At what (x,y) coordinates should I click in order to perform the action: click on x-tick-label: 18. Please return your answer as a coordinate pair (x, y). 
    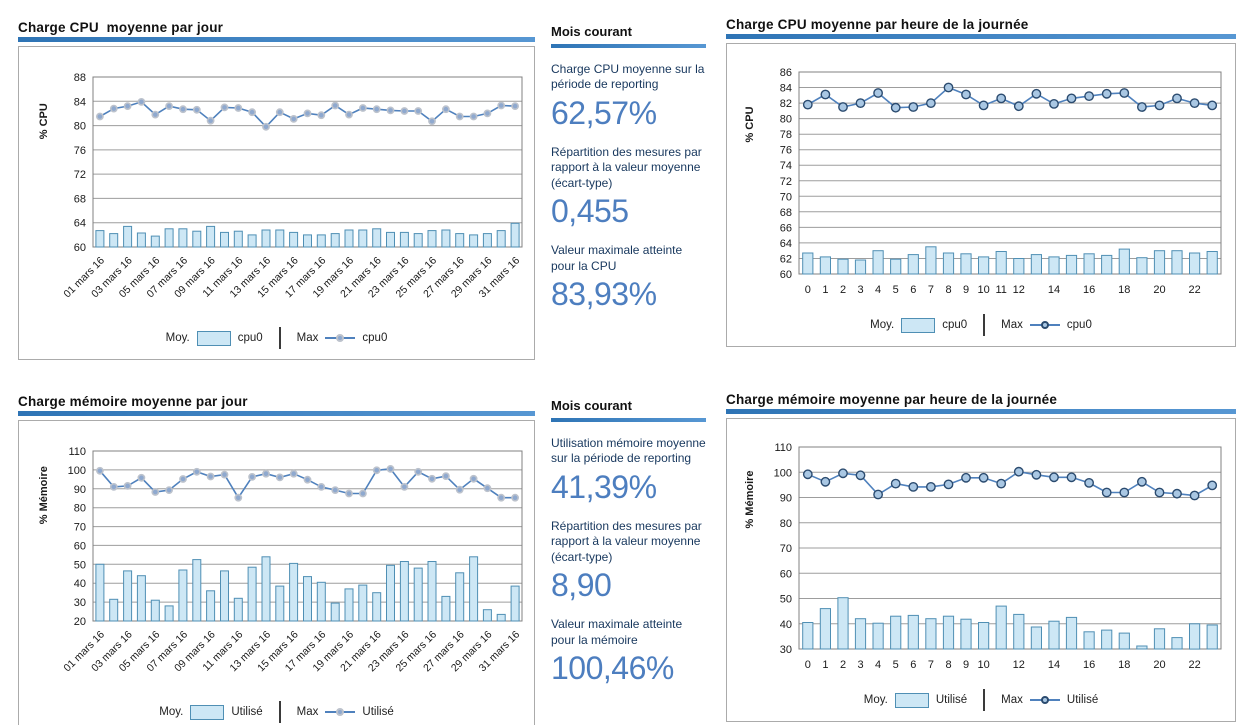
    Looking at the image, I should click on (1124, 665).